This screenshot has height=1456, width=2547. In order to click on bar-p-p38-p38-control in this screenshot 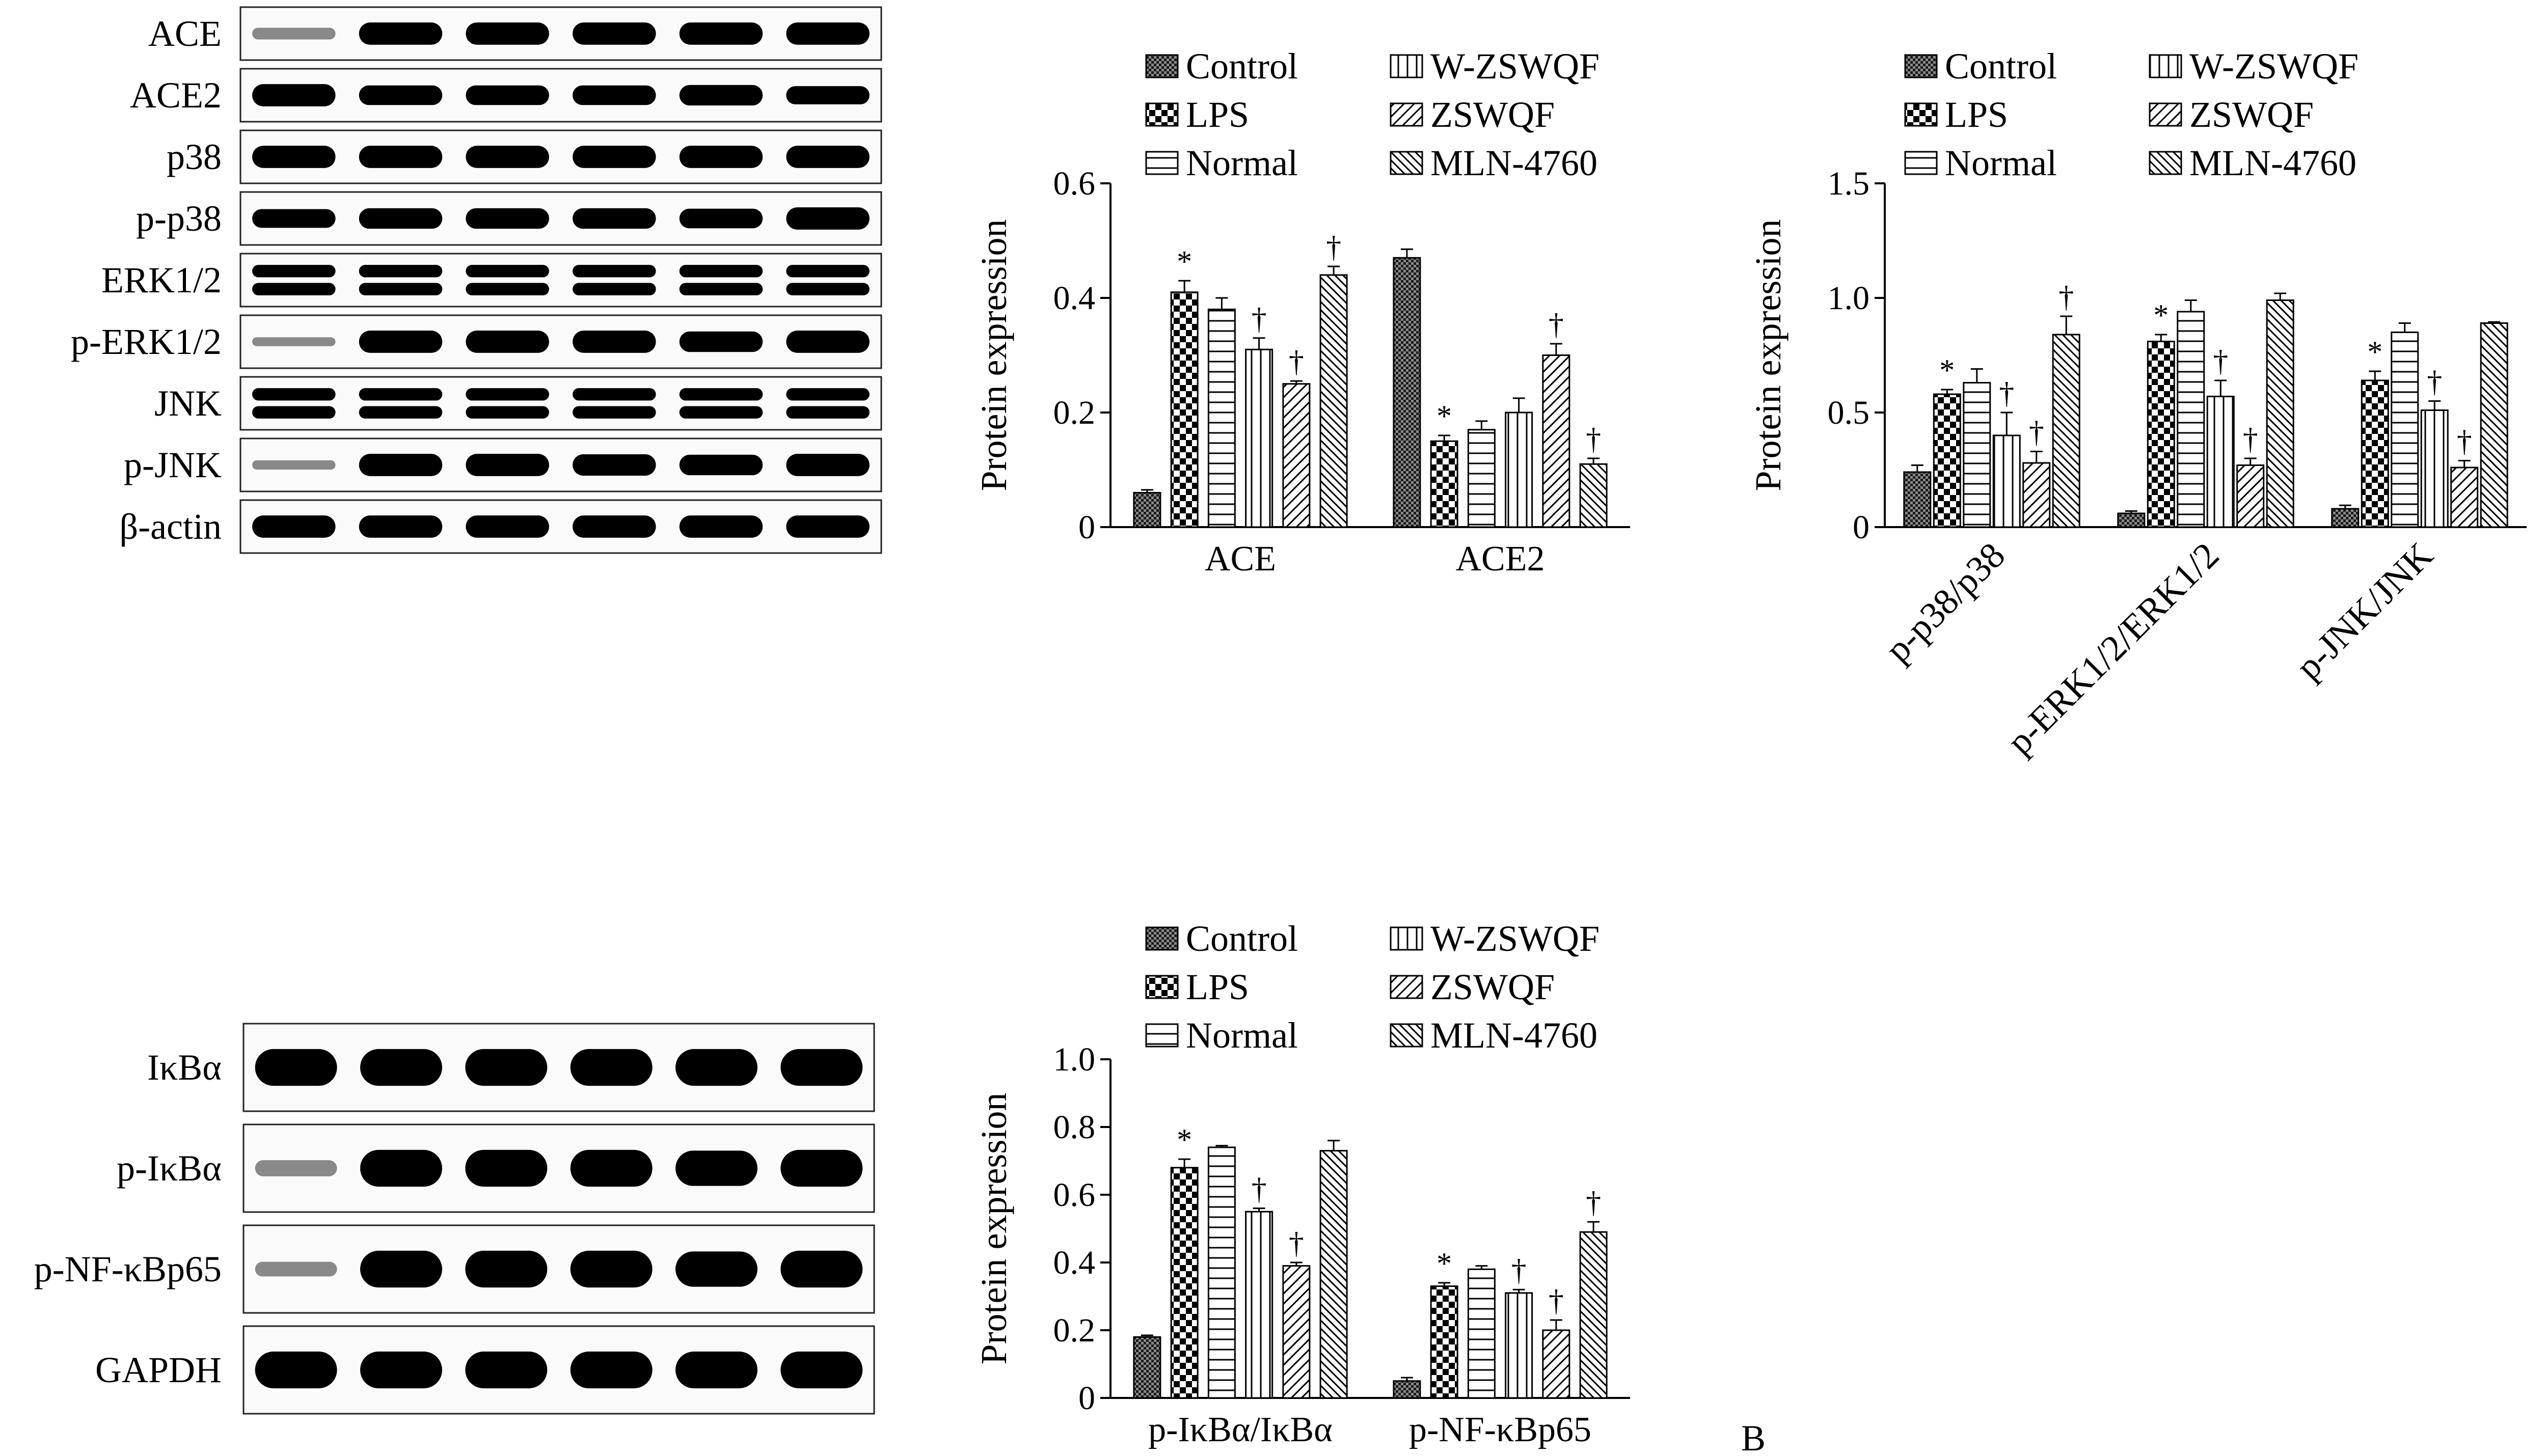, I will do `click(1917, 499)`.